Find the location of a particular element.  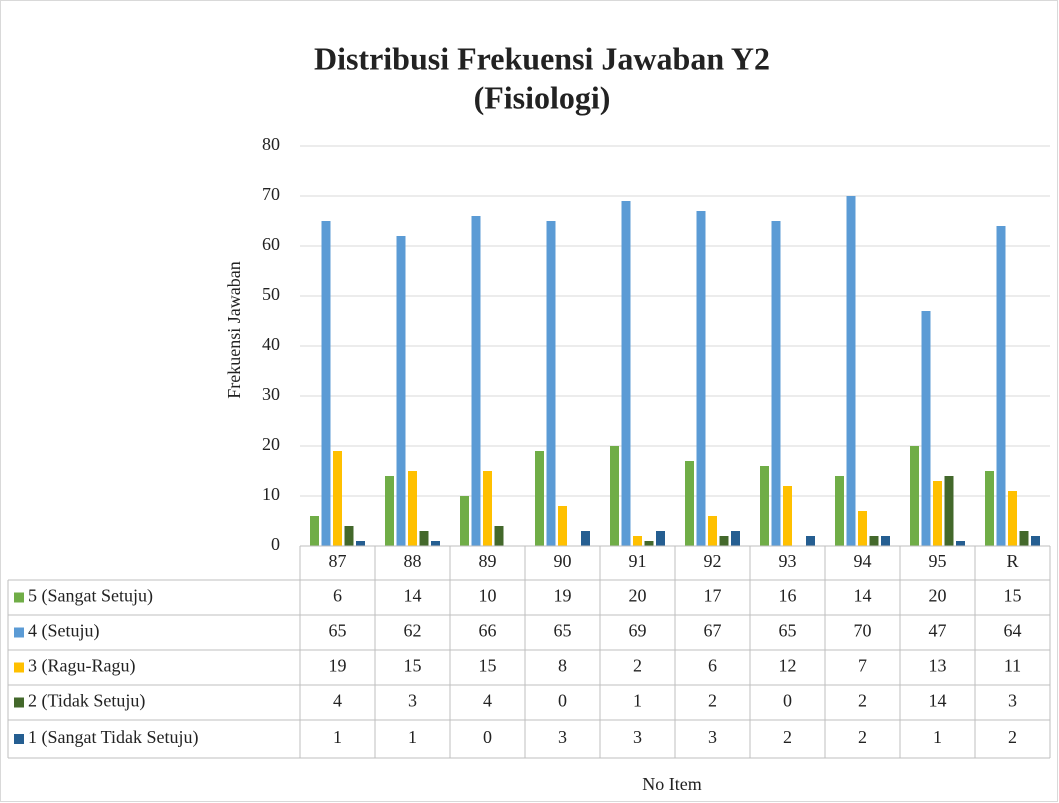

table-cell: 6 is located at coordinates (337, 596).